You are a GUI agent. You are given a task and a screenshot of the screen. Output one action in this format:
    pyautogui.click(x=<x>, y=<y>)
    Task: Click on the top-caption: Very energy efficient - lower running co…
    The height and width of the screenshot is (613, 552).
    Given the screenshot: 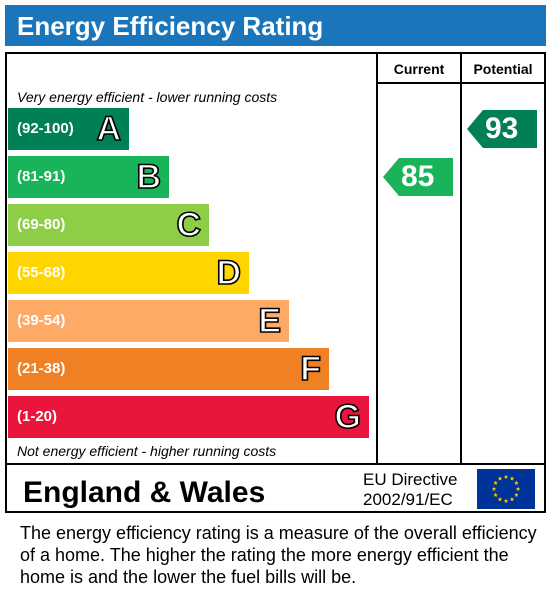 What is the action you would take?
    pyautogui.click(x=147, y=97)
    